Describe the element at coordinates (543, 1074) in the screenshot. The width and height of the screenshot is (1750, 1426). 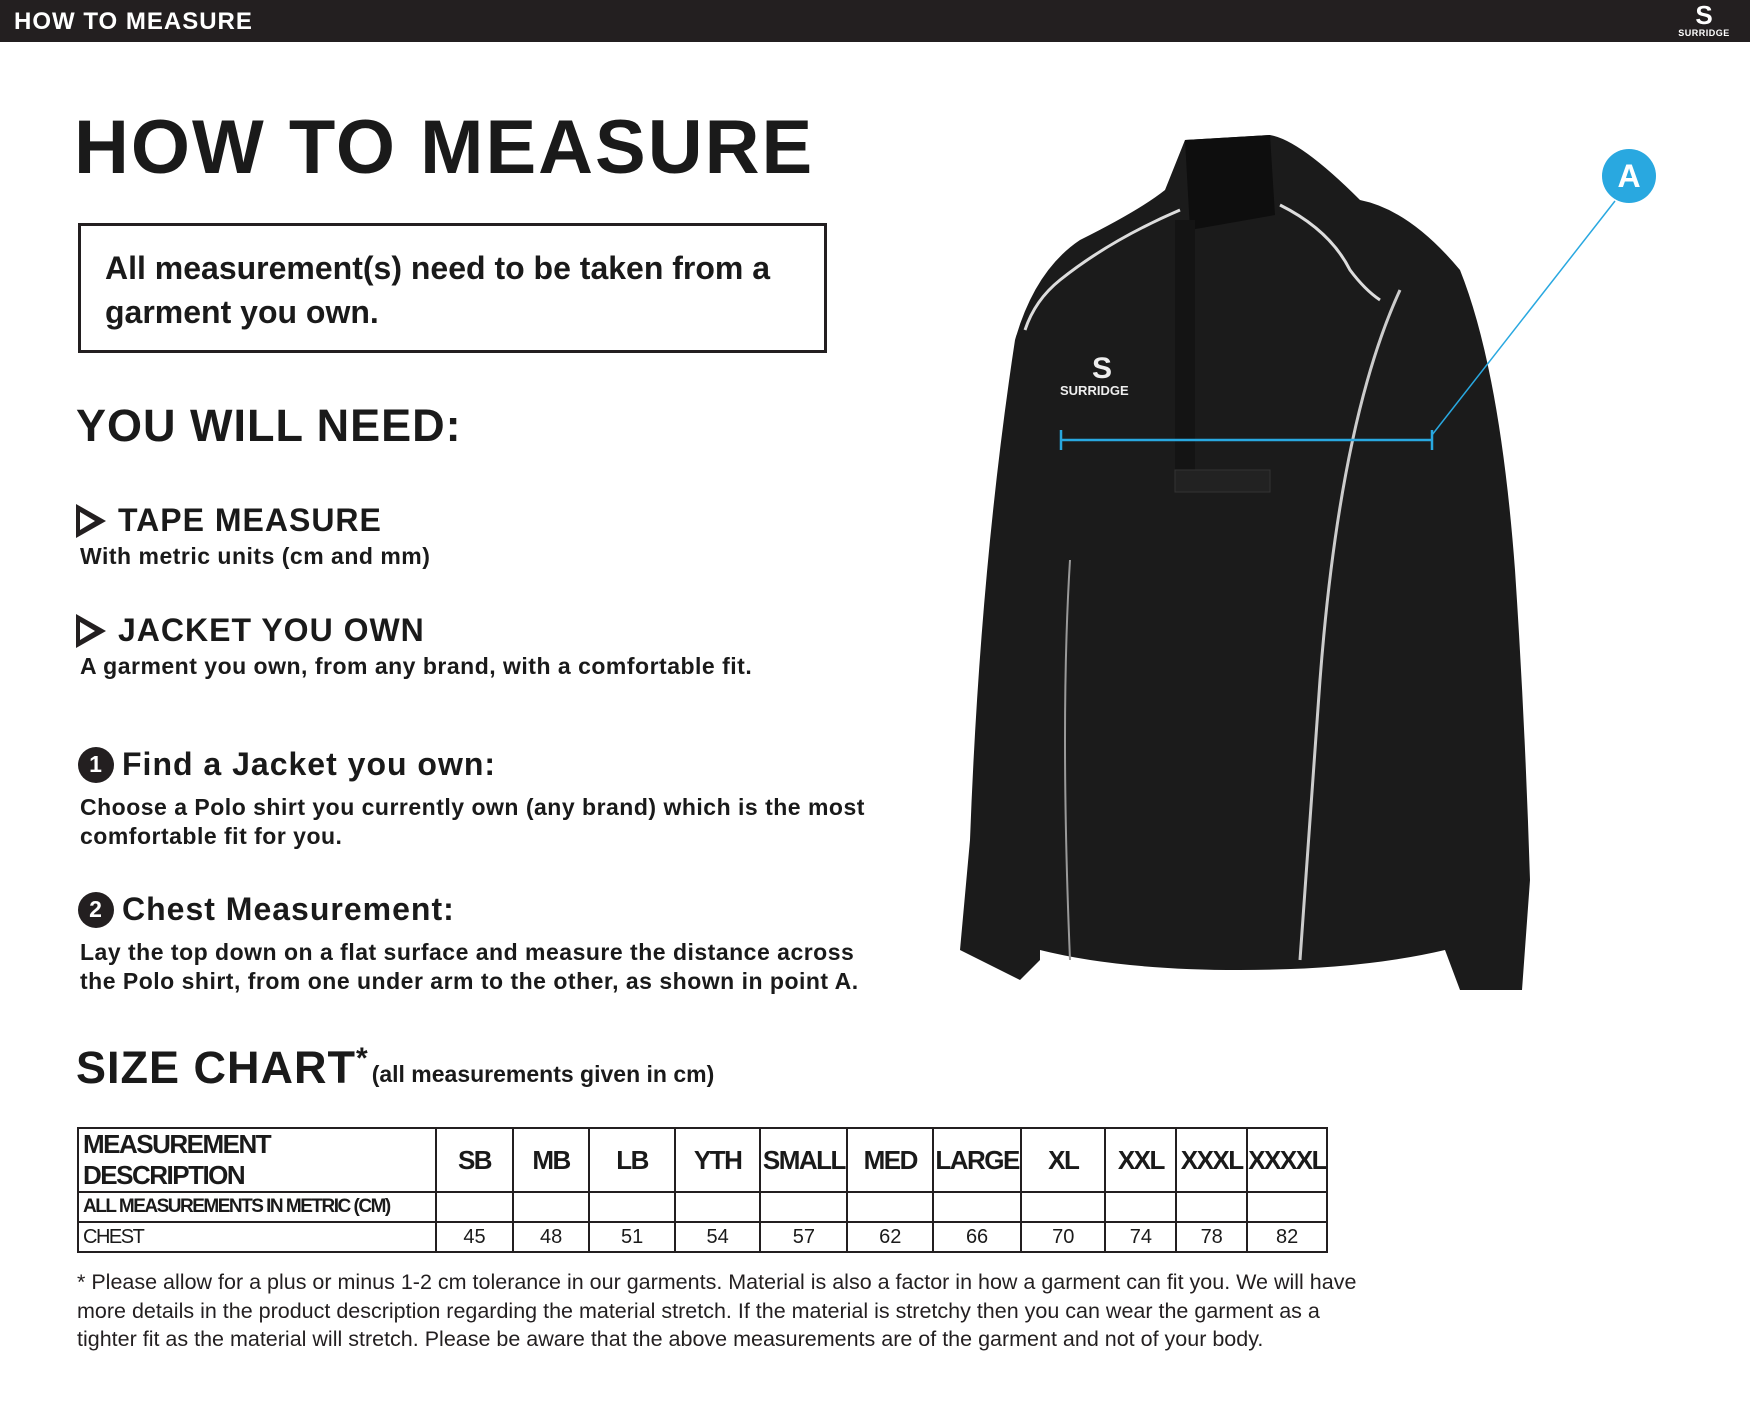
I see `size-chart-note: (all measurements given in cm)` at that location.